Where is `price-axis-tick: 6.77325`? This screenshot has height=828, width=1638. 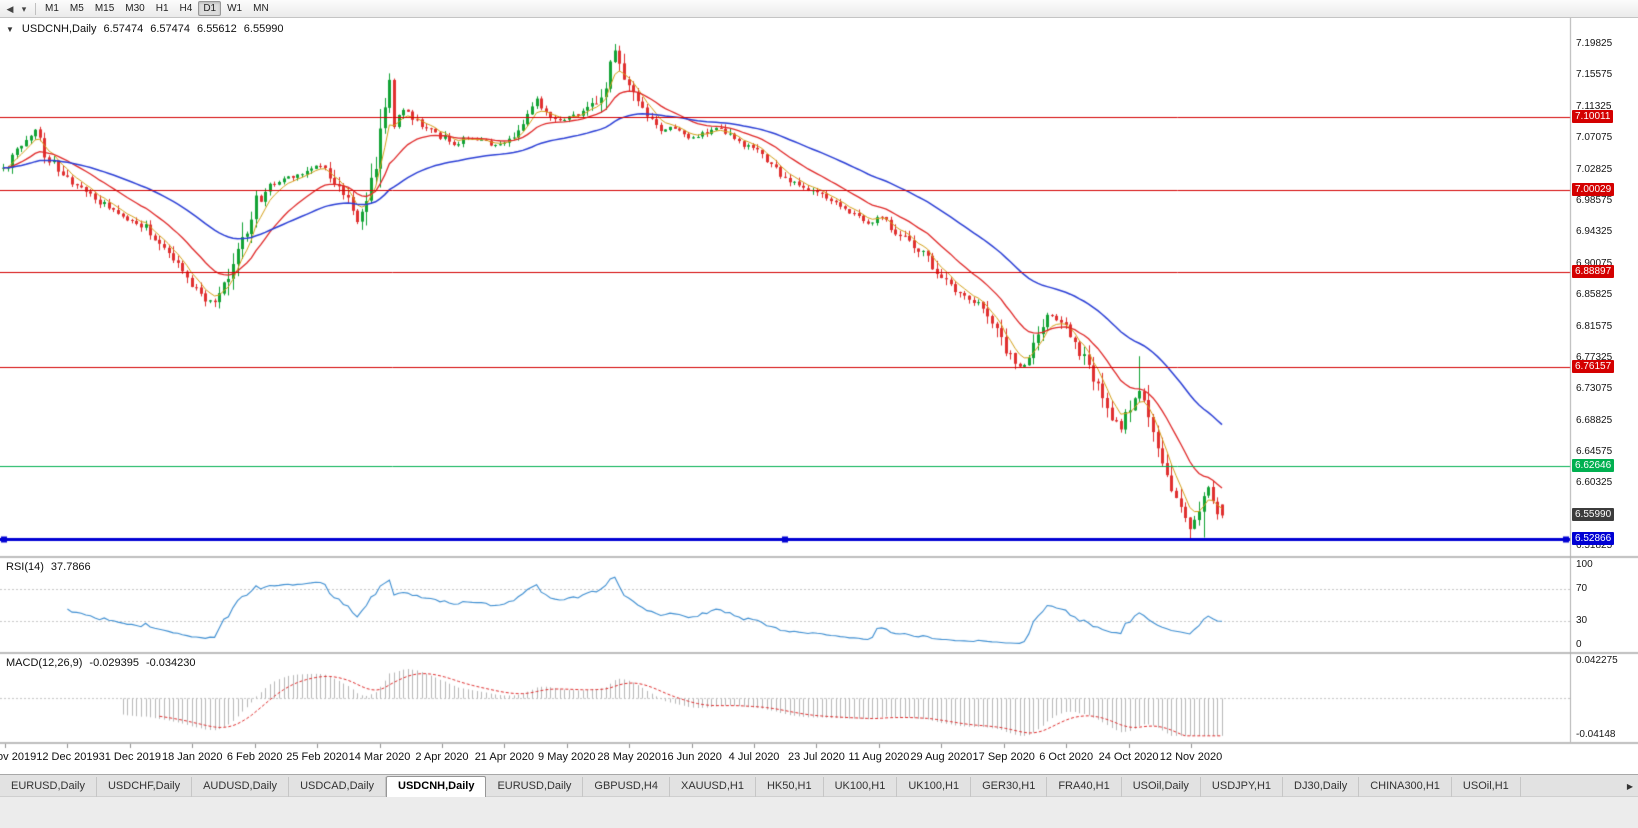
price-axis-tick: 6.77325 is located at coordinates (1594, 357).